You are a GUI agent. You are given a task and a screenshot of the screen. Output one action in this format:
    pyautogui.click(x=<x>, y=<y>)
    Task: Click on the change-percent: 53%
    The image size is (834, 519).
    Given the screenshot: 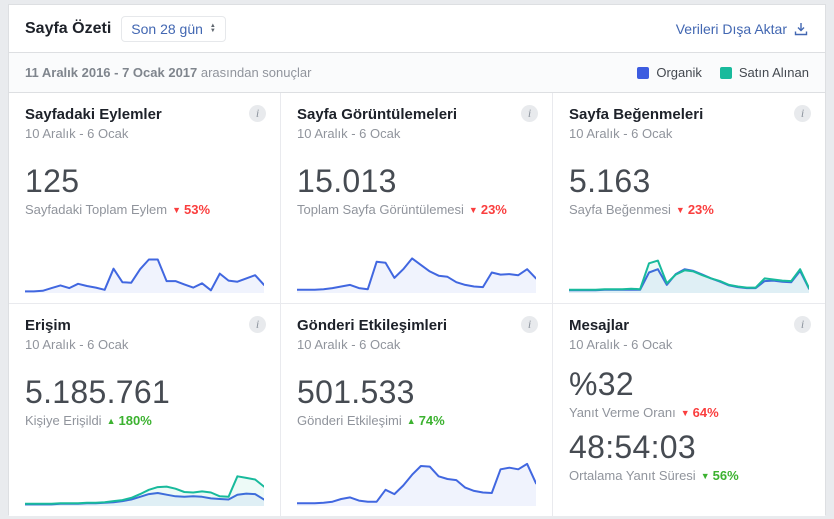 What is the action you would take?
    pyautogui.click(x=197, y=209)
    